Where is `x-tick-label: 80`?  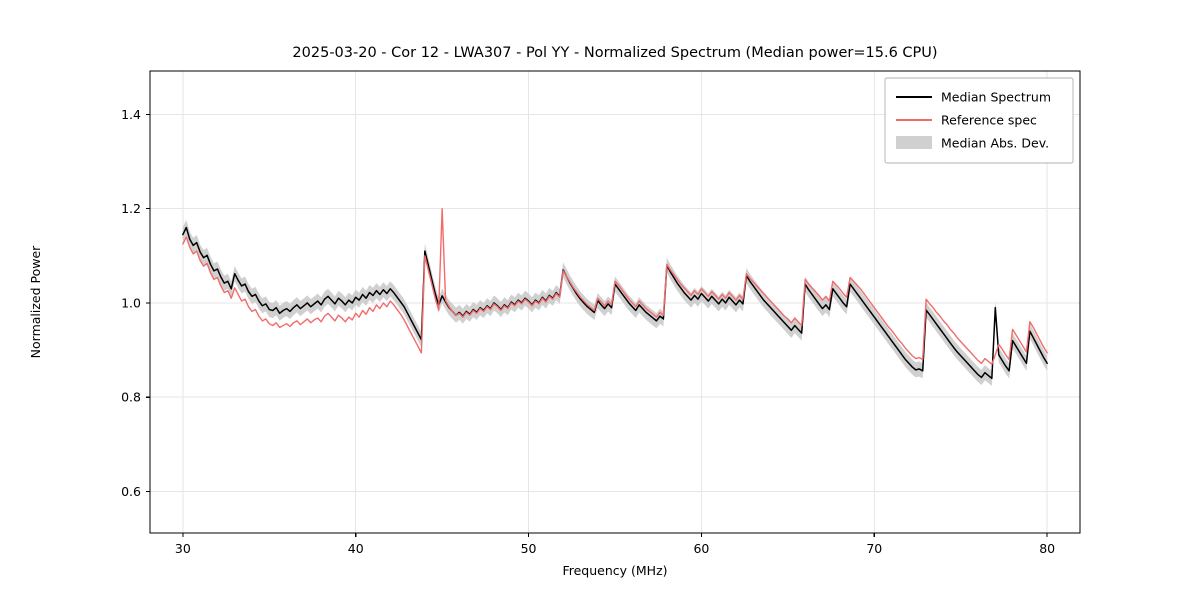
x-tick-label: 80 is located at coordinates (1047, 548).